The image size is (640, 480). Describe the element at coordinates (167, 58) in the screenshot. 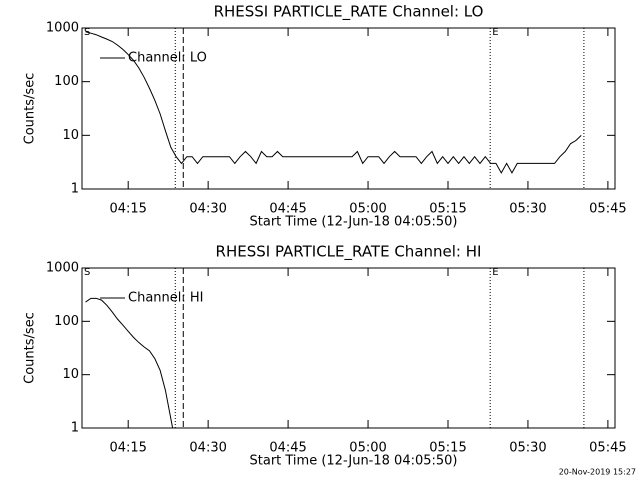

I see `legend-label: Channel: LO` at that location.